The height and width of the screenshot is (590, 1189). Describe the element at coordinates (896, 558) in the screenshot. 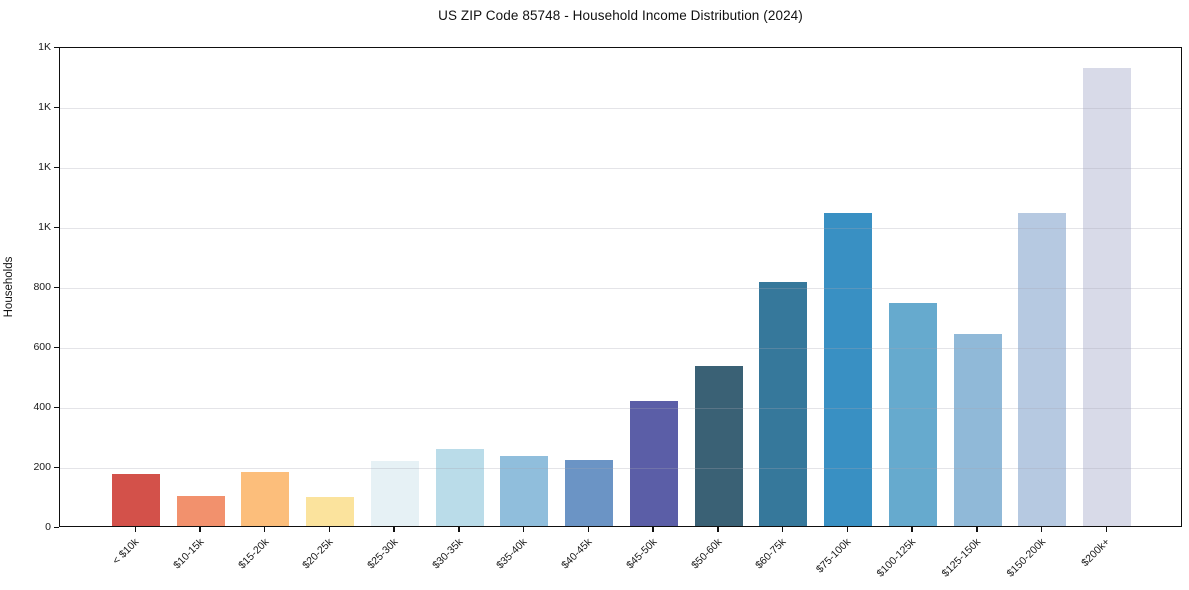

I see `x-tick-label: $100-125k` at that location.